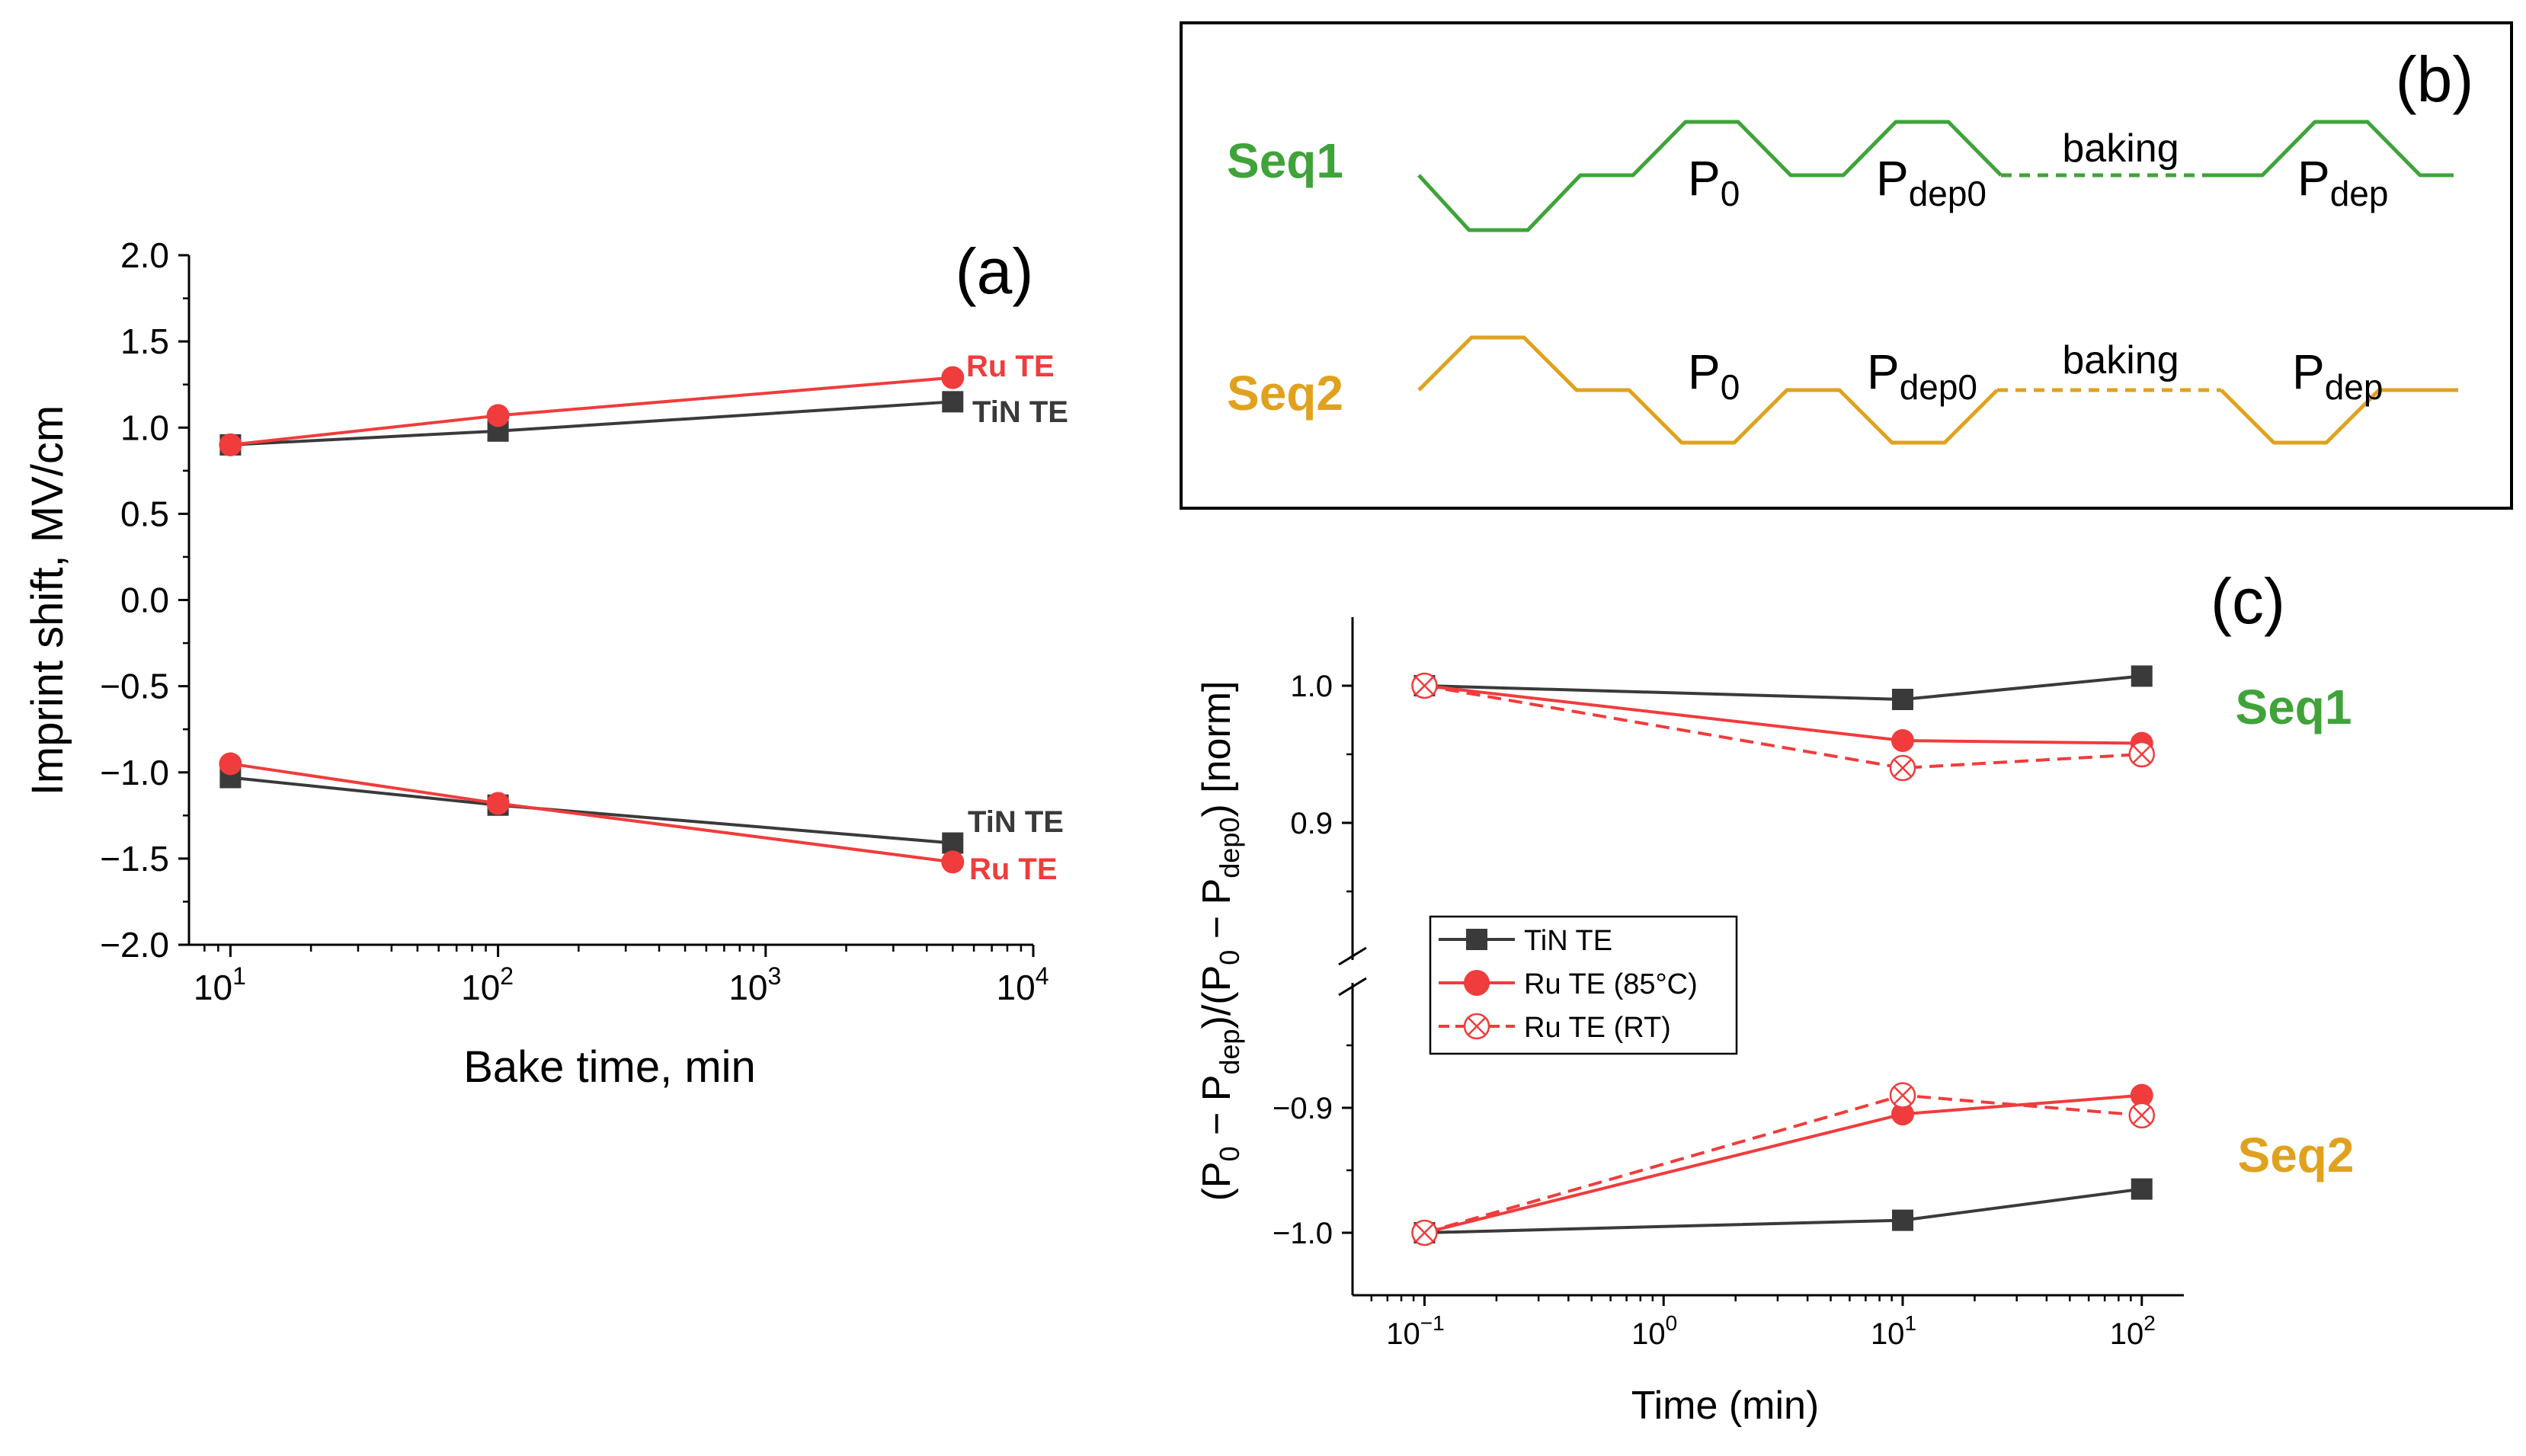  Describe the element at coordinates (1415, 1331) in the screenshot. I see `panel-c-x-tick-label: 10⁻¹` at that location.